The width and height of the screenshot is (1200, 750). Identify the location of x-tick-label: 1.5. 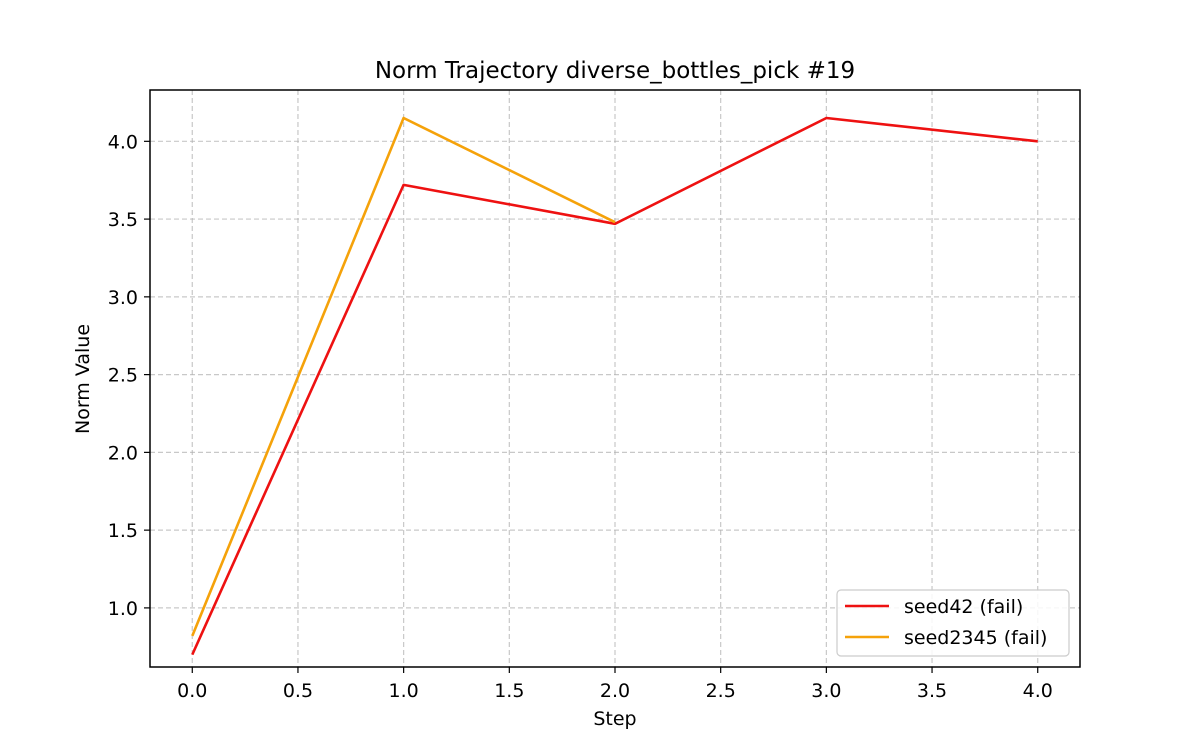
(509, 691).